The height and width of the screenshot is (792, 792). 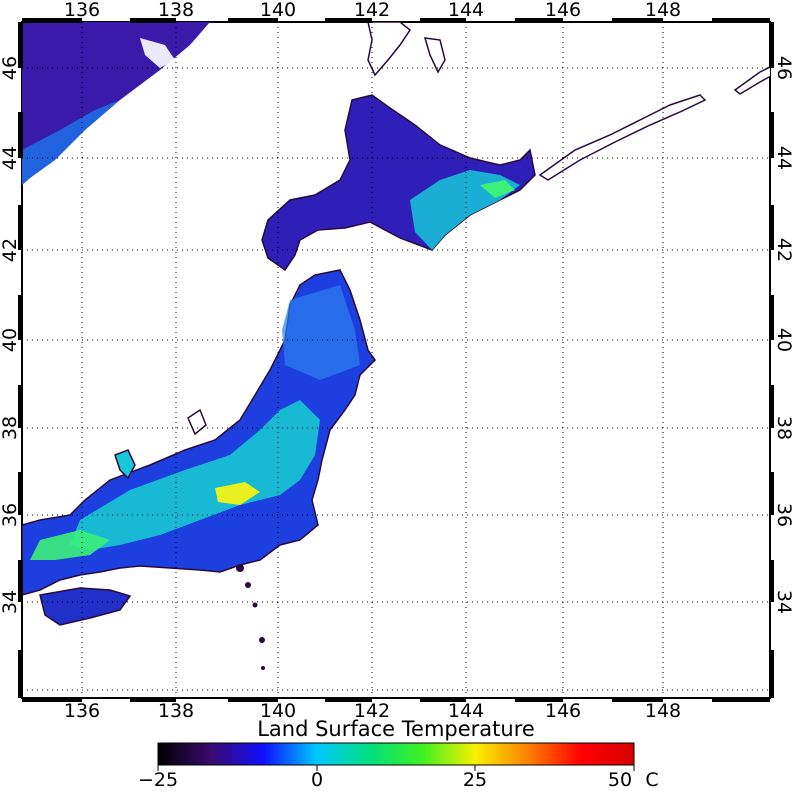 What do you see at coordinates (321, 332) in the screenshot?
I see `land-honshu-north-cool` at bounding box center [321, 332].